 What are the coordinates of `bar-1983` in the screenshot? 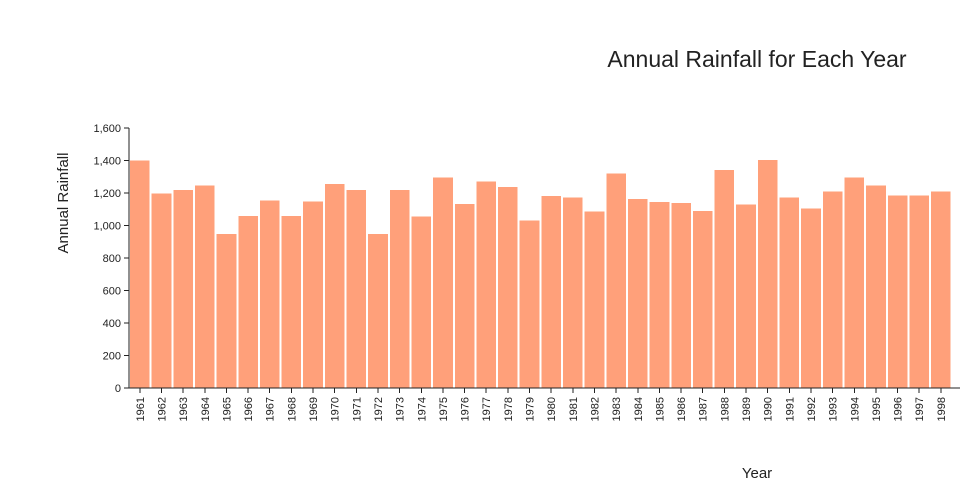 It's located at (616, 280).